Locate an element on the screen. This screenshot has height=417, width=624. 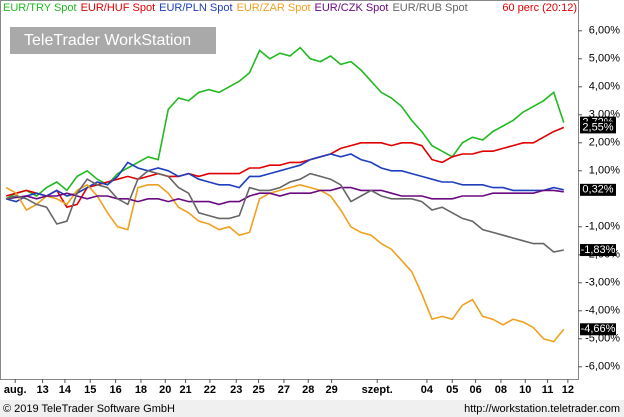
x-tick-label: 28 is located at coordinates (308, 390).